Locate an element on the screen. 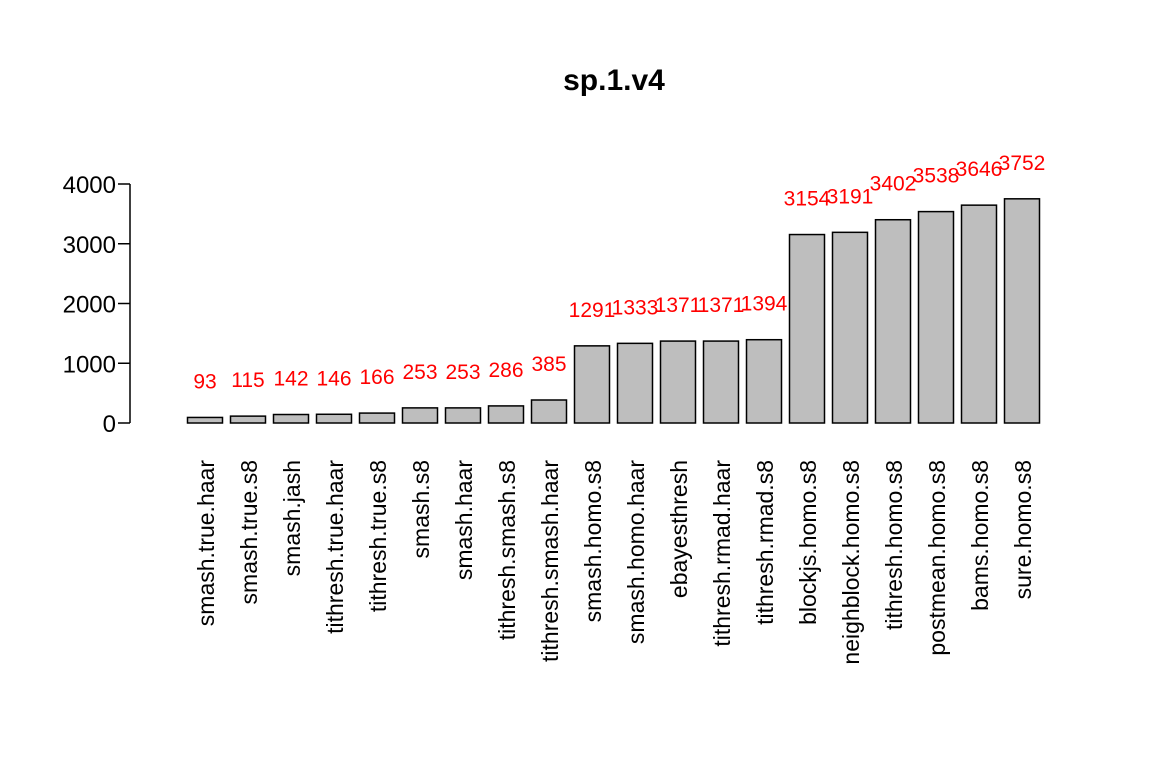 The image size is (1152, 768). bar-value-label: 166 is located at coordinates (376, 377).